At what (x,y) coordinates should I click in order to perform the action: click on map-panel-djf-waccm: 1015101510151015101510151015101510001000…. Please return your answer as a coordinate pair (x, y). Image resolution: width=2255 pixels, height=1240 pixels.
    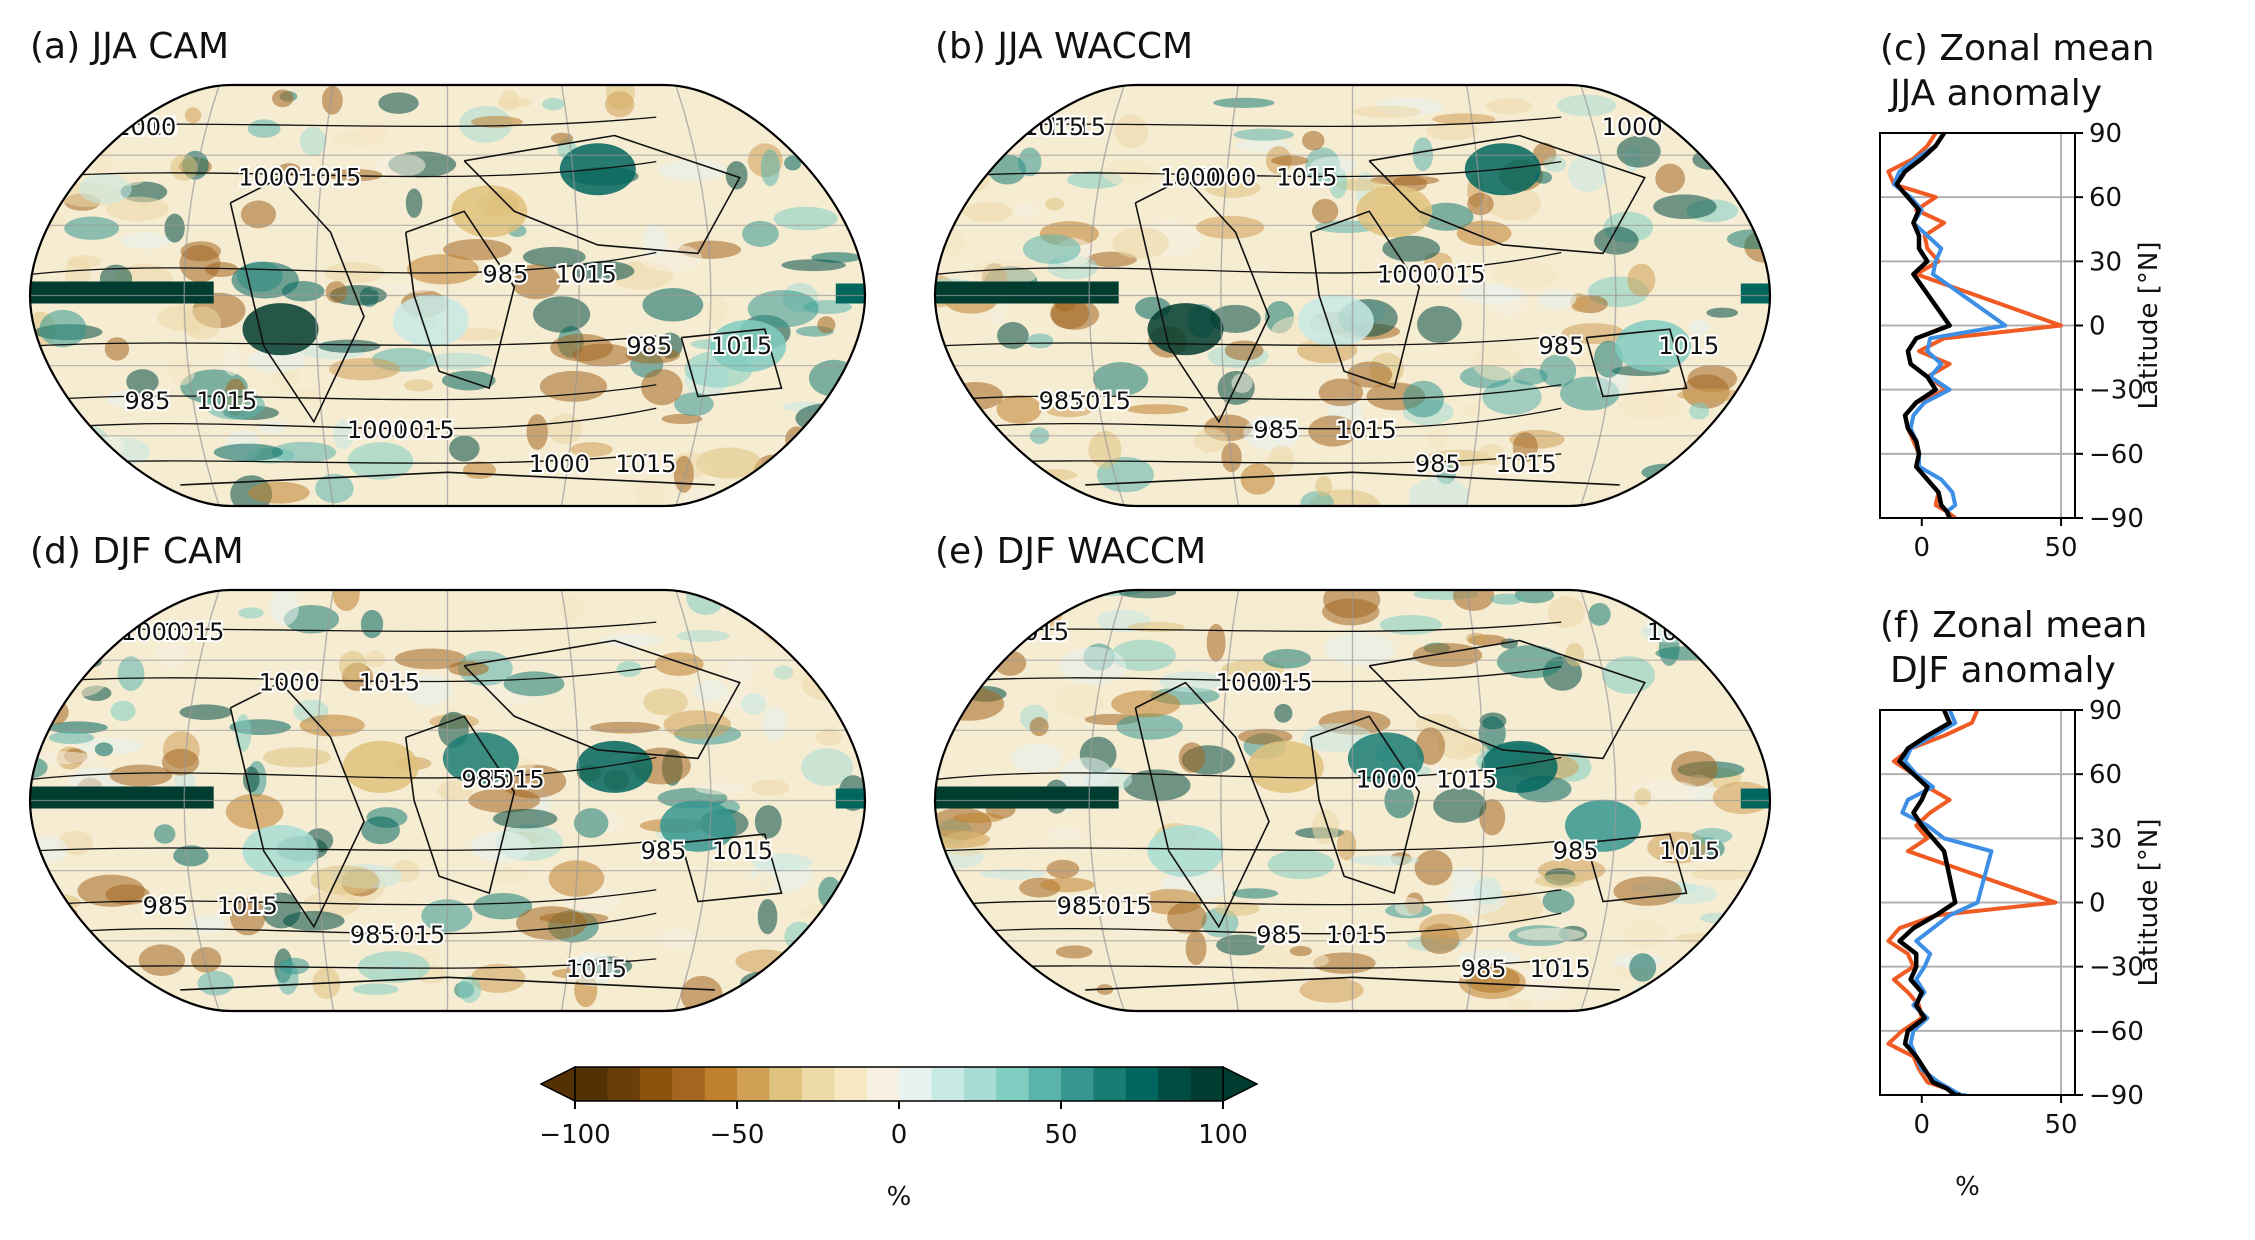
    Looking at the image, I should click on (1352, 800).